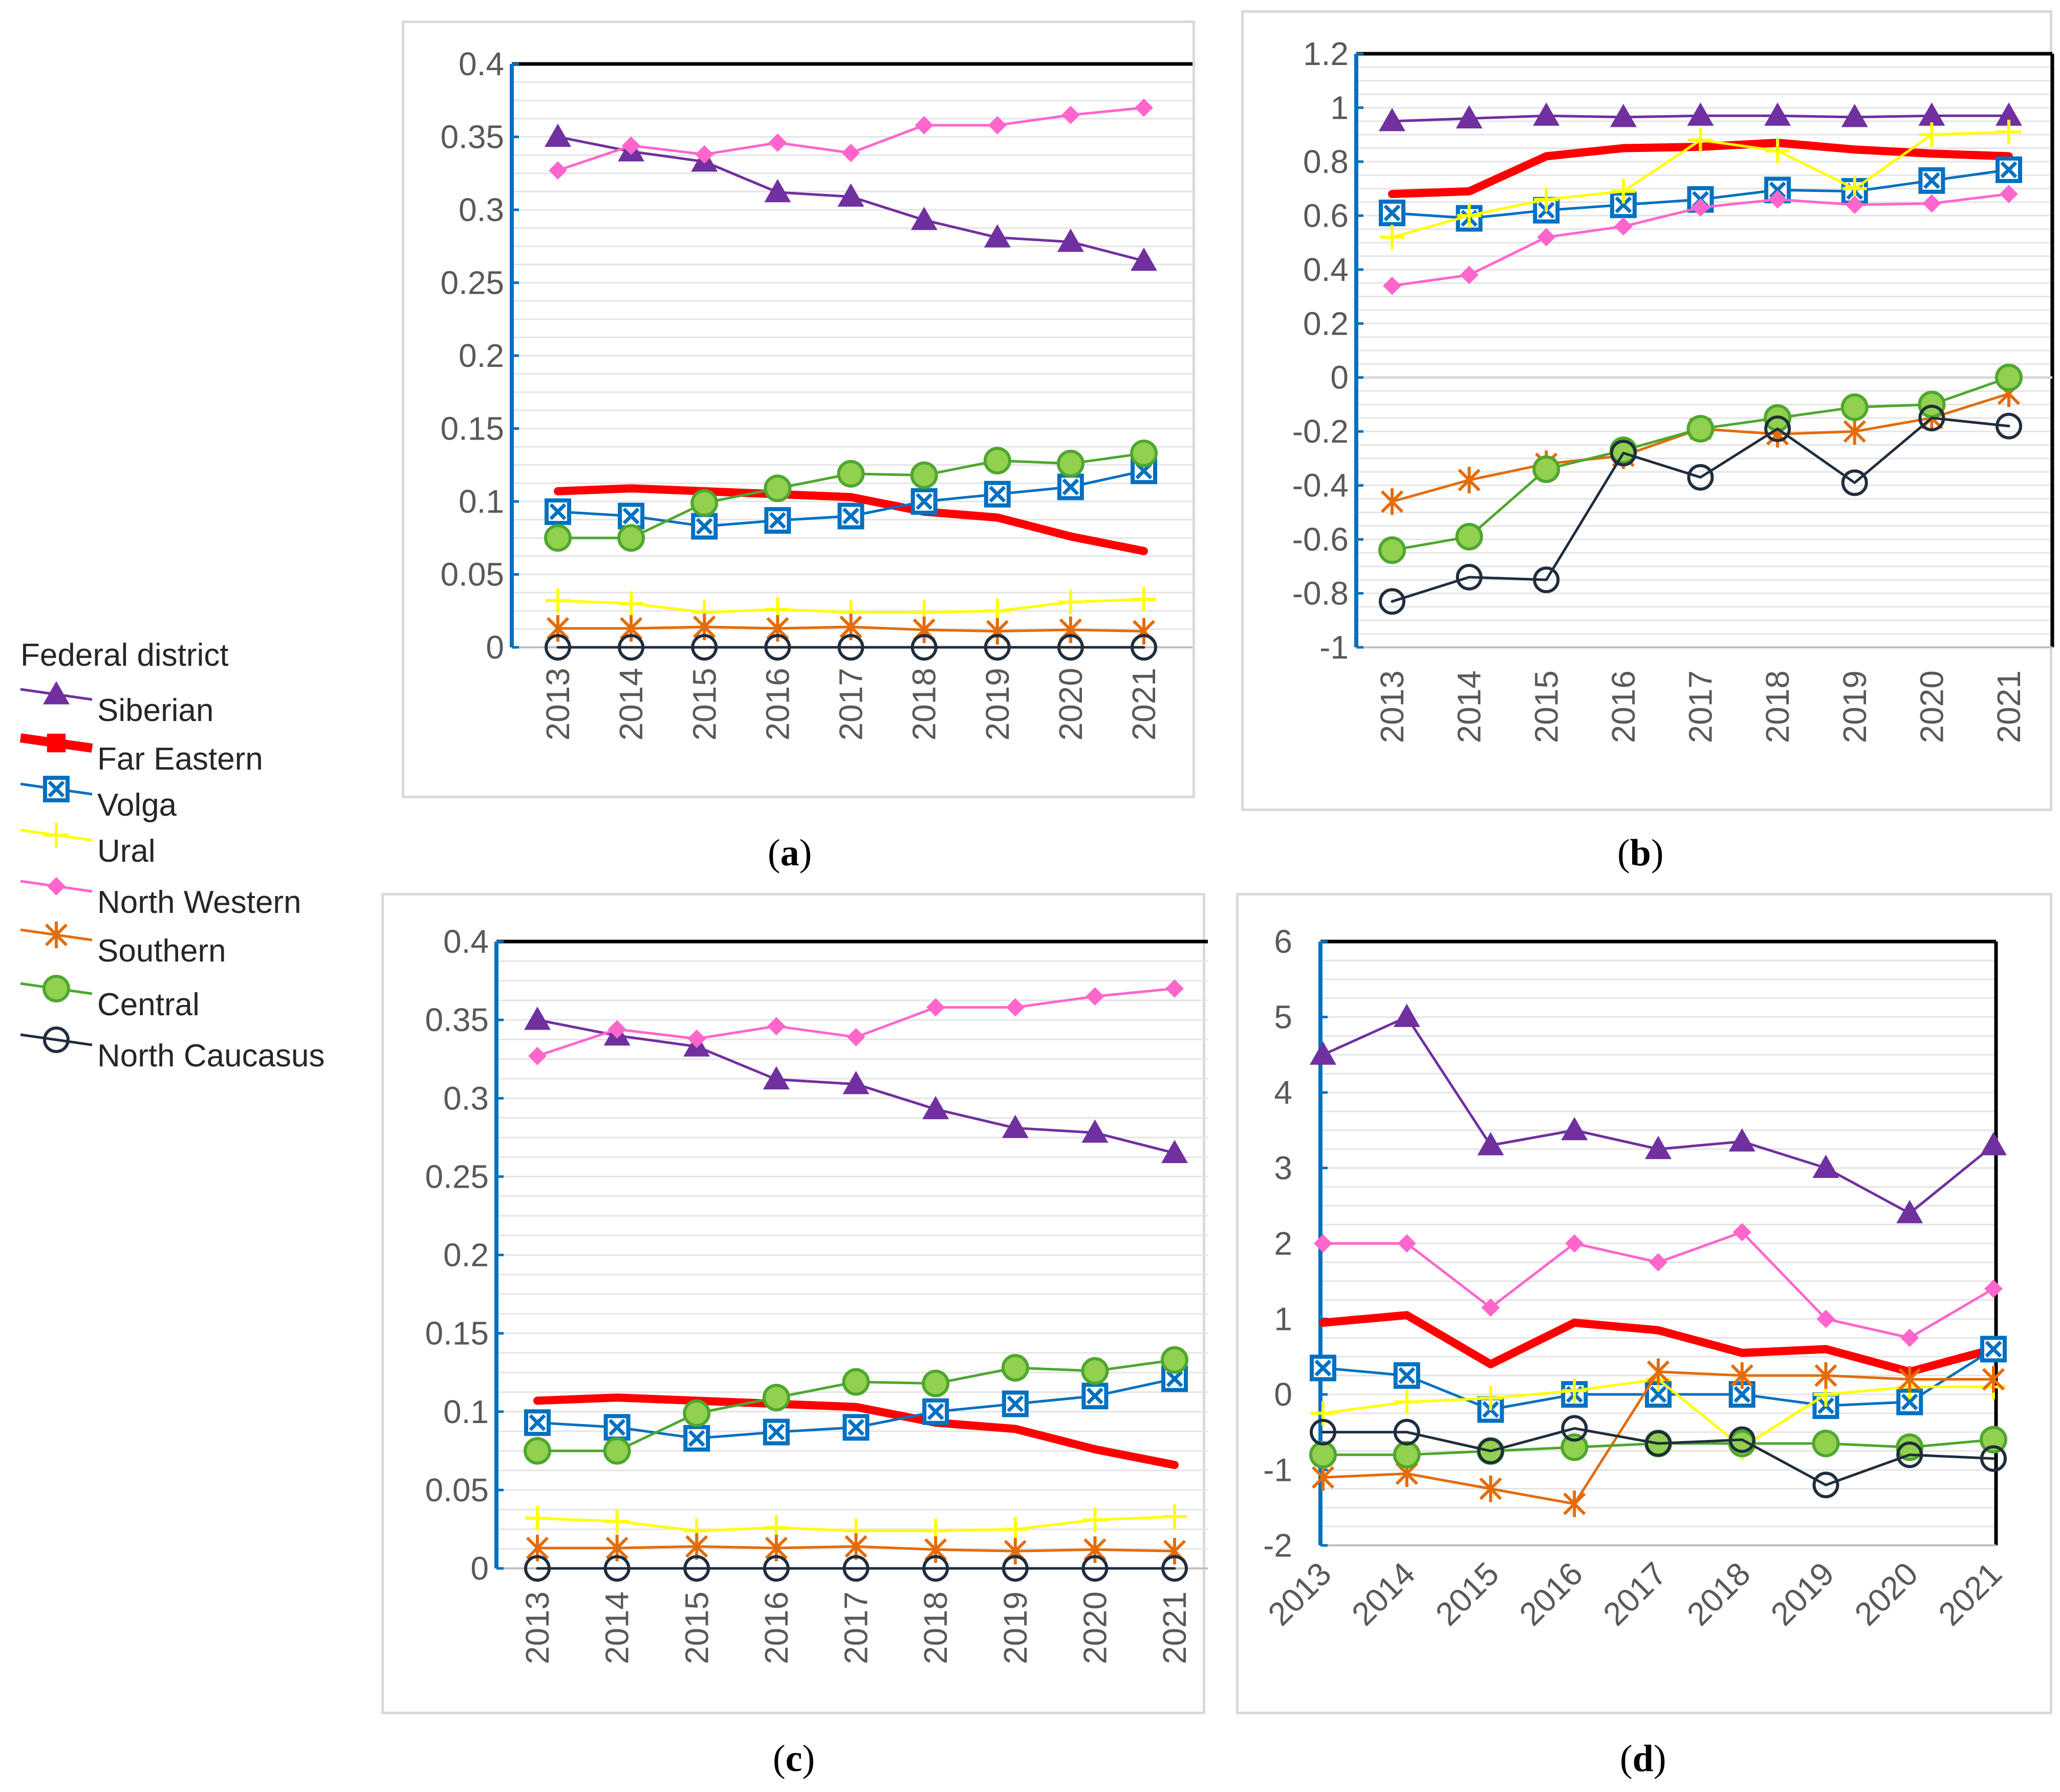 The width and height of the screenshot is (2060, 1792). I want to click on y-tick-label: 0.2, so click(481, 355).